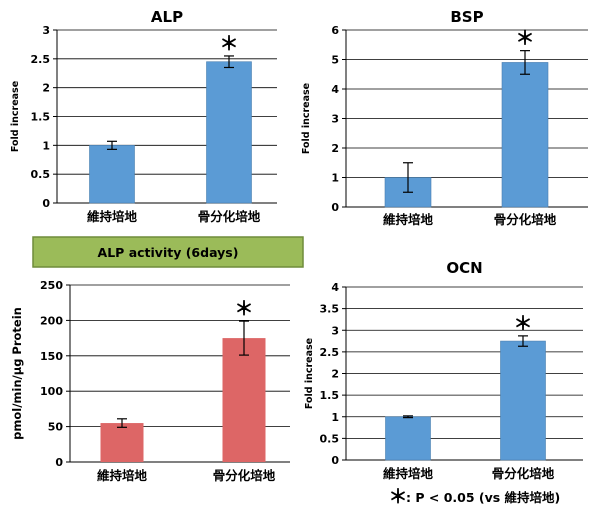 The width and height of the screenshot is (599, 512). What do you see at coordinates (335, 60) in the screenshot?
I see `y-tick-label: 5` at bounding box center [335, 60].